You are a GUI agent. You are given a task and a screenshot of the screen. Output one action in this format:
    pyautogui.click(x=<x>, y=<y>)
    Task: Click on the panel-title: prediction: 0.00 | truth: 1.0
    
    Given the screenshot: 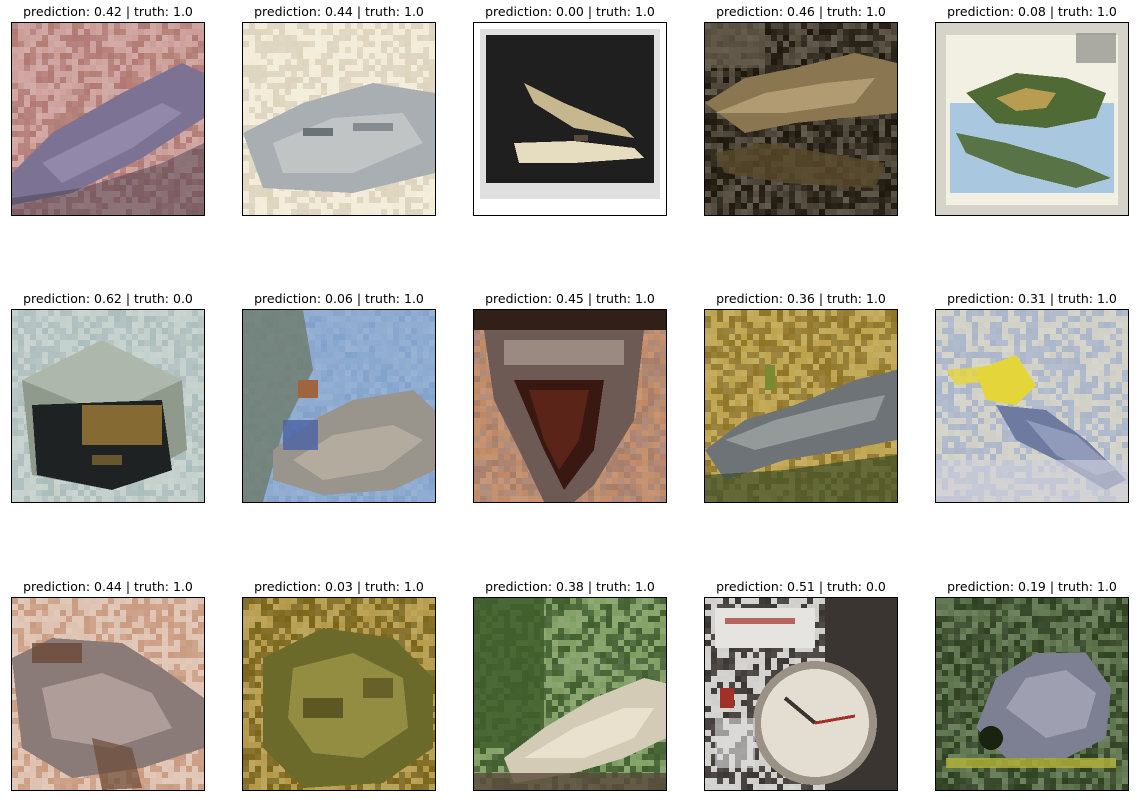 What is the action you would take?
    pyautogui.click(x=570, y=11)
    